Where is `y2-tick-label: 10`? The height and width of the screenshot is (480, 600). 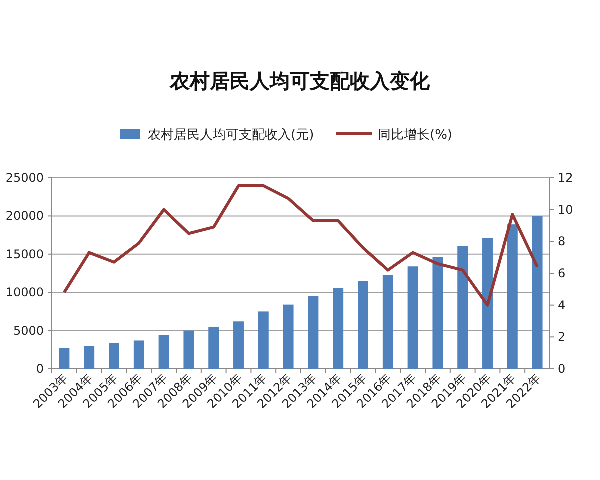
y2-tick-label: 10 is located at coordinates (566, 209).